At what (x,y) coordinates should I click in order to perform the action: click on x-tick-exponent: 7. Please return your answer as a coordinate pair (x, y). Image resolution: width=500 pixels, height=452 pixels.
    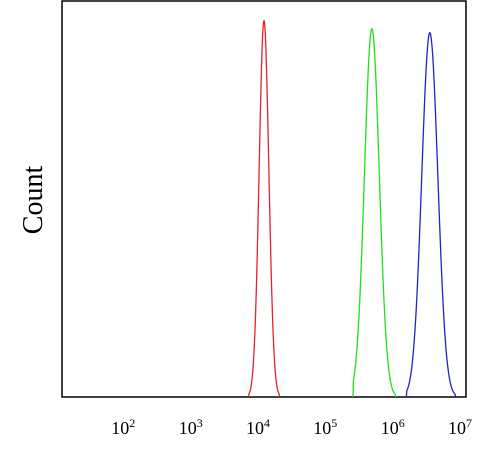
    Looking at the image, I should click on (469, 423).